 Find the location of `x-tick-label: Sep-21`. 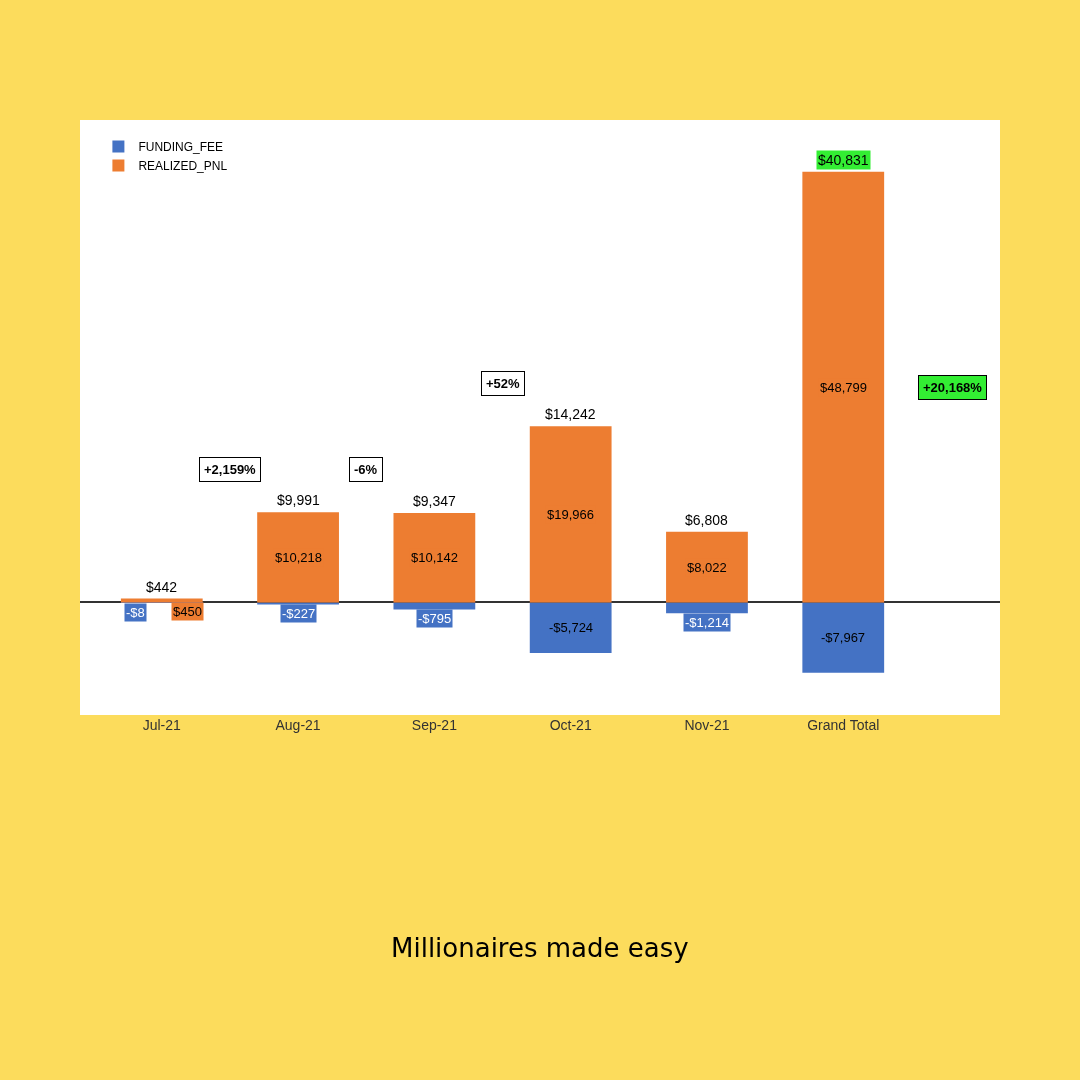

x-tick-label: Sep-21 is located at coordinates (434, 725).